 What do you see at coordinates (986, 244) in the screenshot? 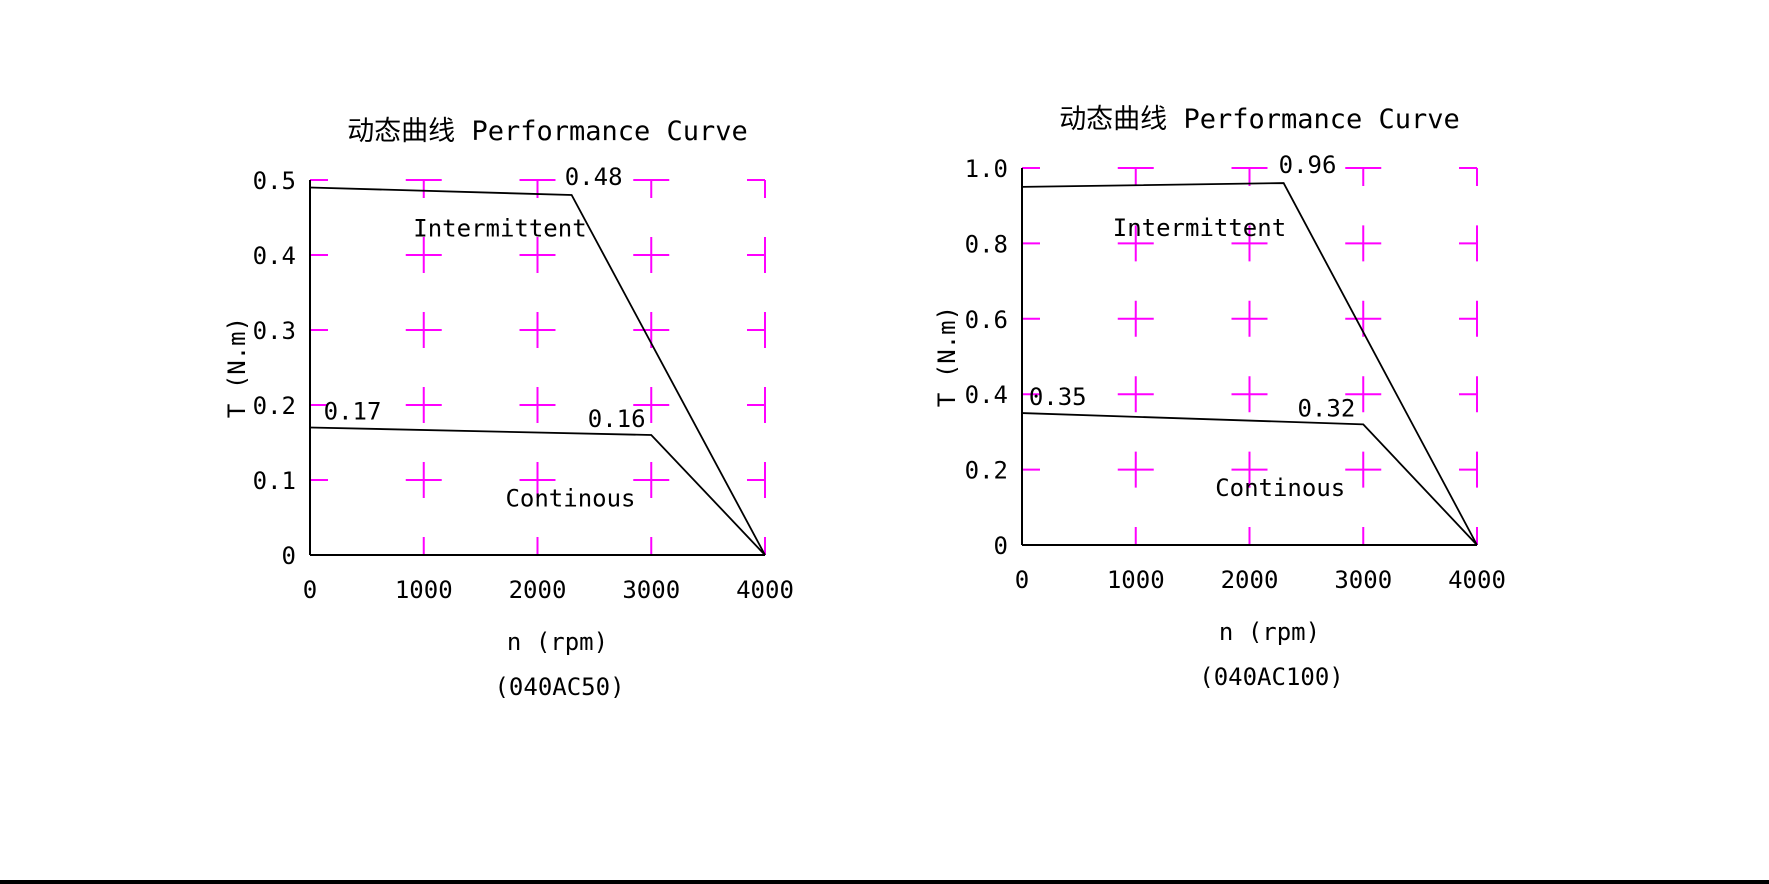
I see `y-tick-label: 0.8` at bounding box center [986, 244].